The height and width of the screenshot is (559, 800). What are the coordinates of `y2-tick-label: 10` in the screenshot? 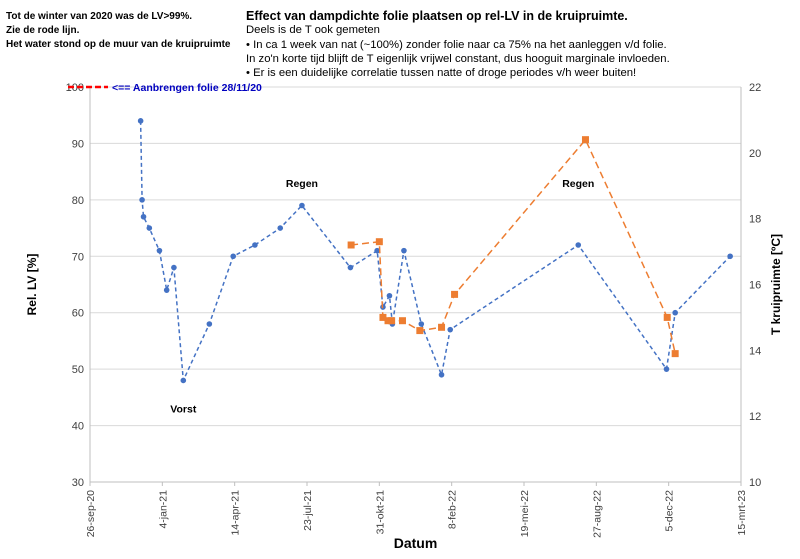 It's located at (755, 483).